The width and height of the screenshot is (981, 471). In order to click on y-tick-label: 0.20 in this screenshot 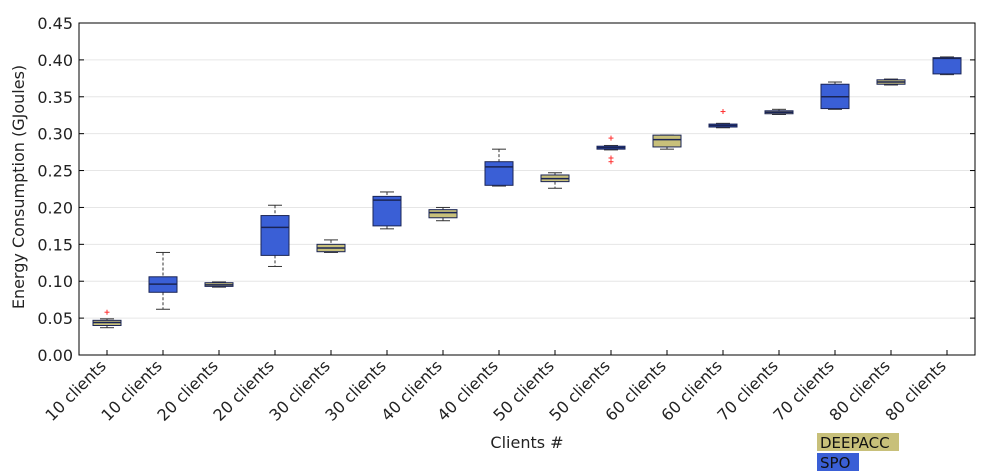, I will do `click(55, 207)`.